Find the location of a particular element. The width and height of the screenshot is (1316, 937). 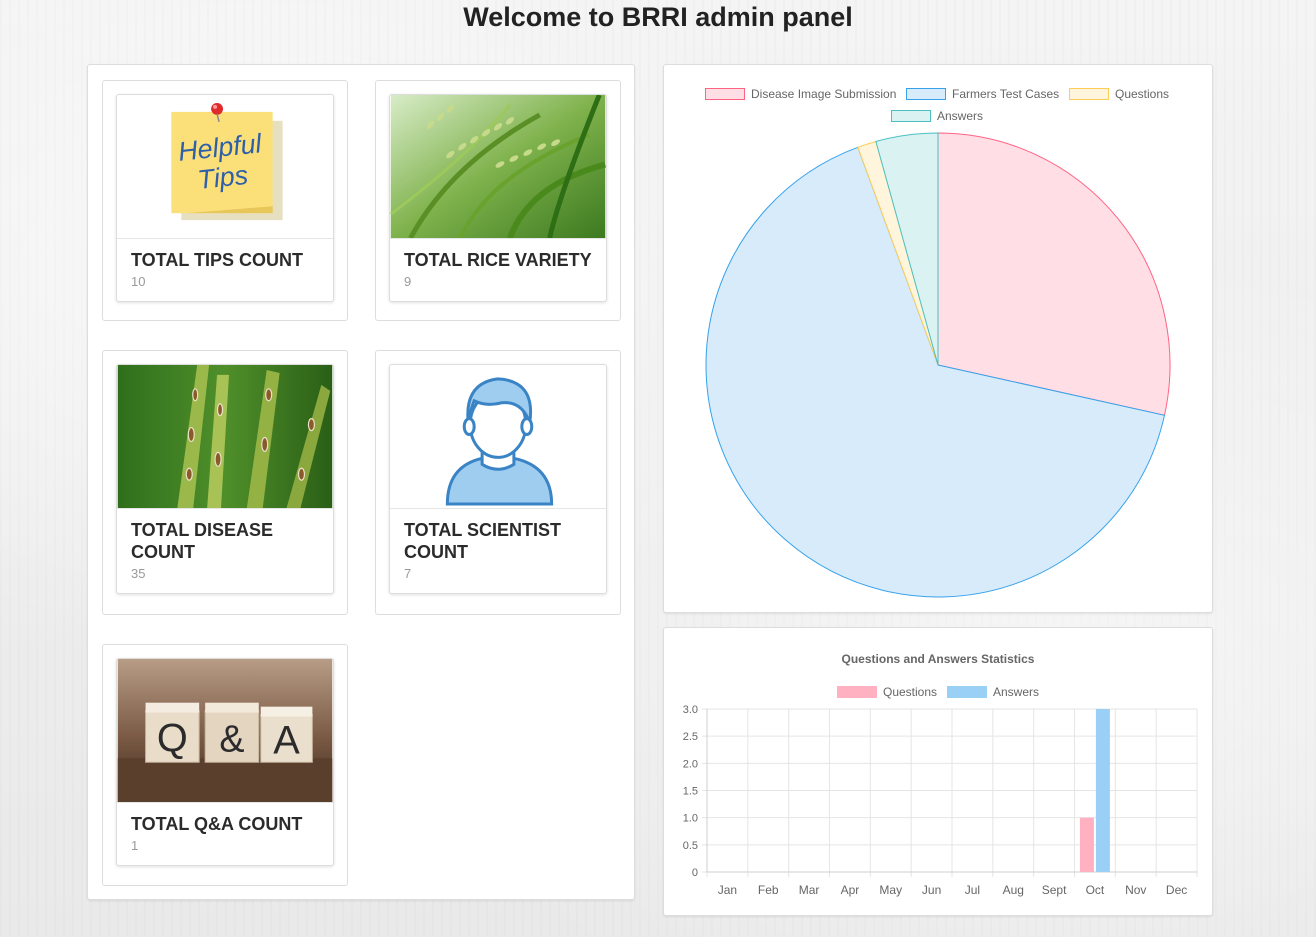

bar-answers is located at coordinates (1102, 790).